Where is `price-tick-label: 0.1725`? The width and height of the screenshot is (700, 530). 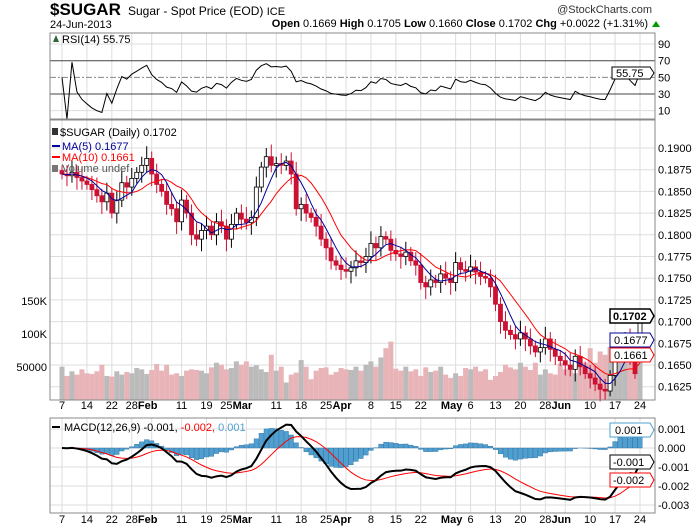 price-tick-label: 0.1725 is located at coordinates (675, 301).